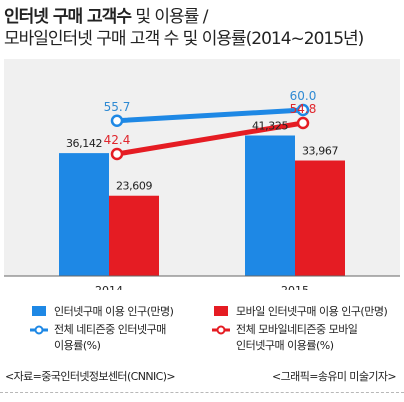 The width and height of the screenshot is (404, 402). I want to click on lines-layer, so click(210, 132).